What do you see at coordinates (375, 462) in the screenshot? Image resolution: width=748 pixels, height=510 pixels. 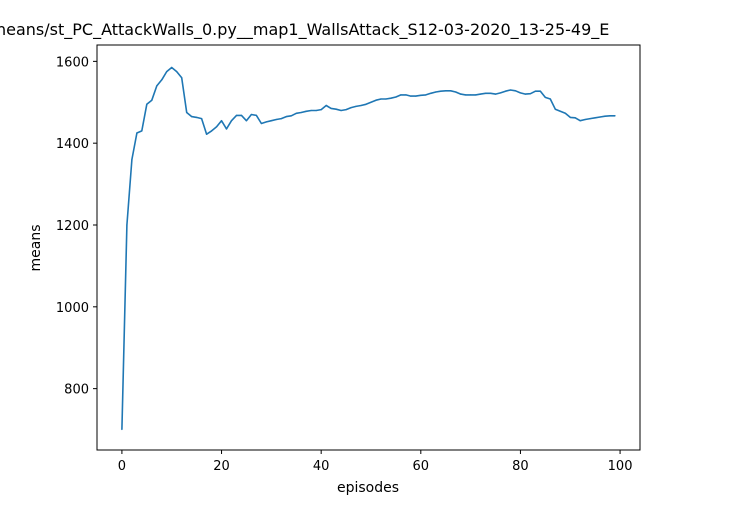 I see `x-axis: 0 20 40 60 80 100` at bounding box center [375, 462].